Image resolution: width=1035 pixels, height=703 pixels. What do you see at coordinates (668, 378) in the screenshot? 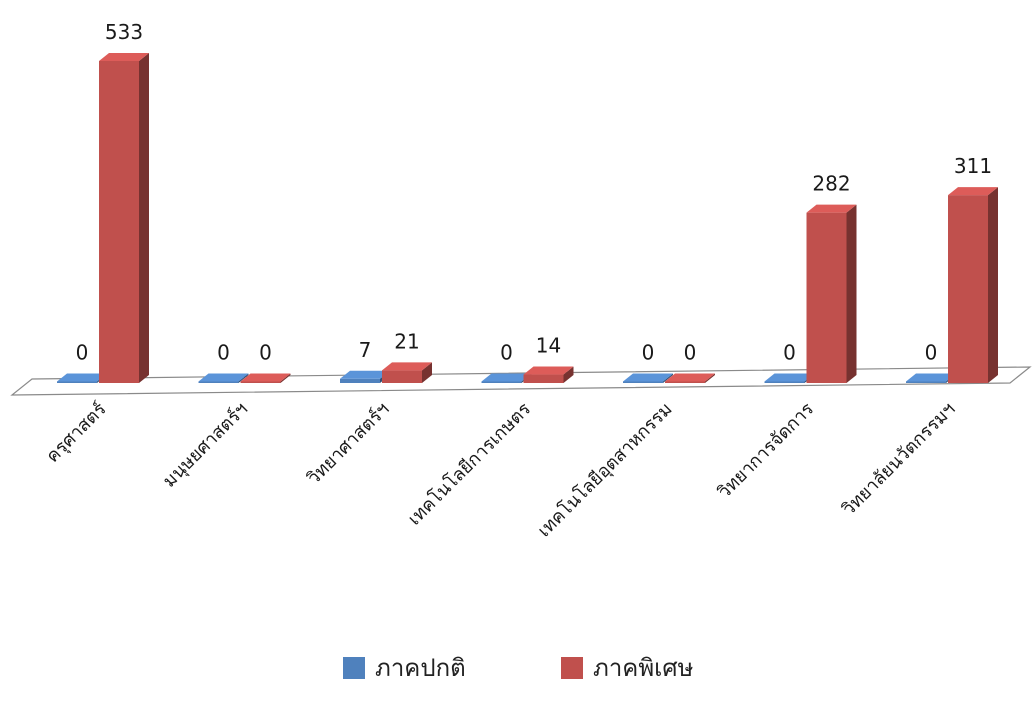
I see `bar-side-cat5-s1` at bounding box center [668, 378].